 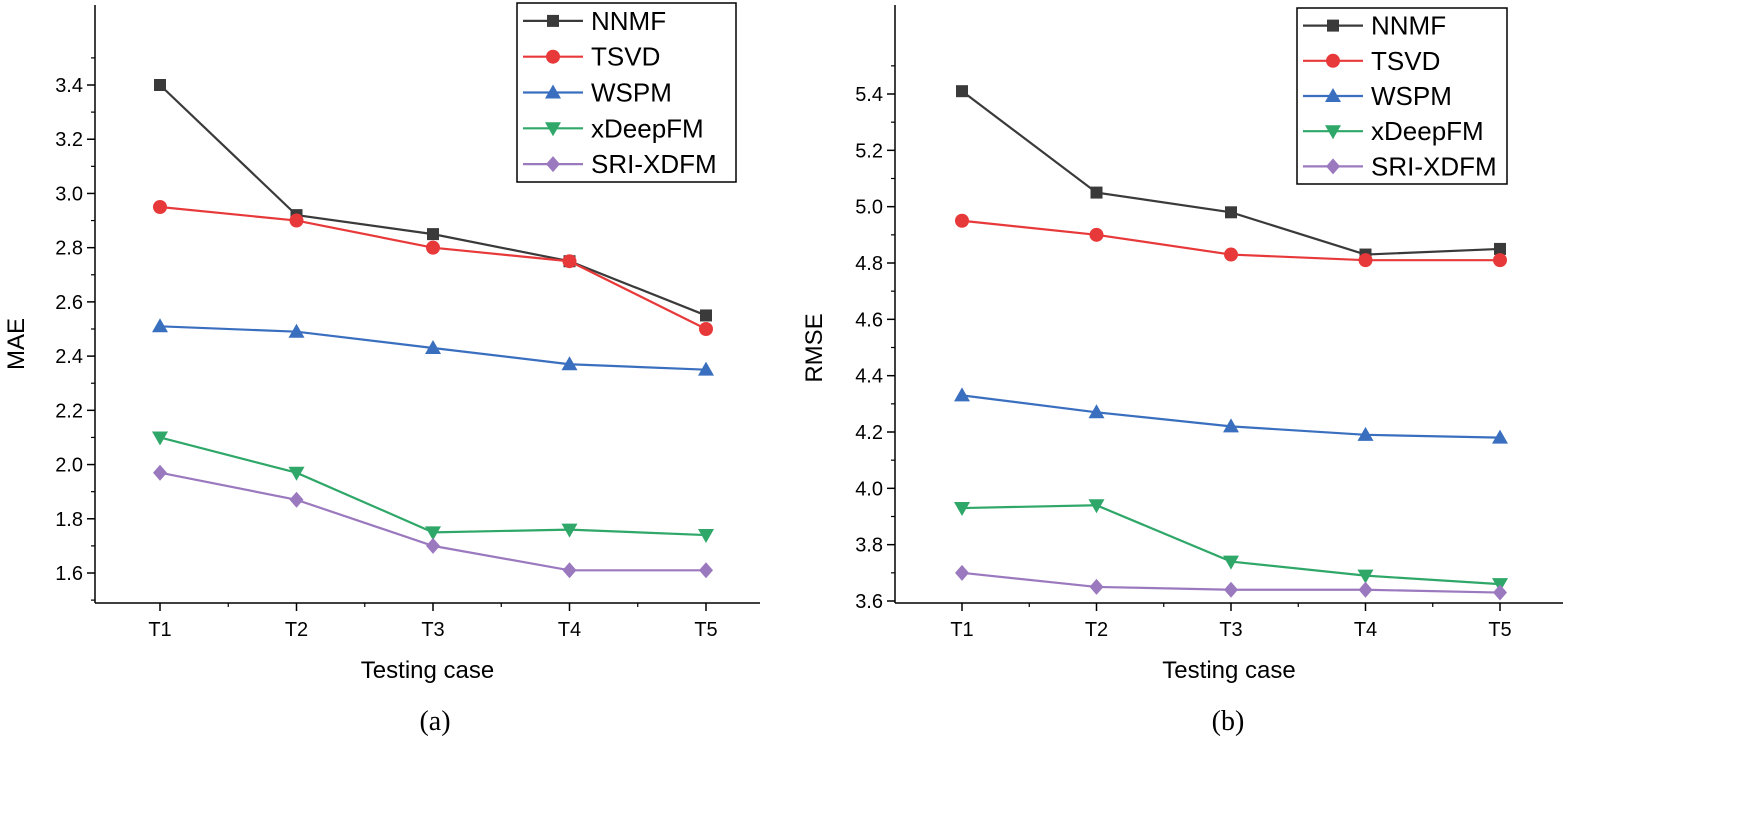 What do you see at coordinates (869, 151) in the screenshot?
I see `y-tick-label: 5.2` at bounding box center [869, 151].